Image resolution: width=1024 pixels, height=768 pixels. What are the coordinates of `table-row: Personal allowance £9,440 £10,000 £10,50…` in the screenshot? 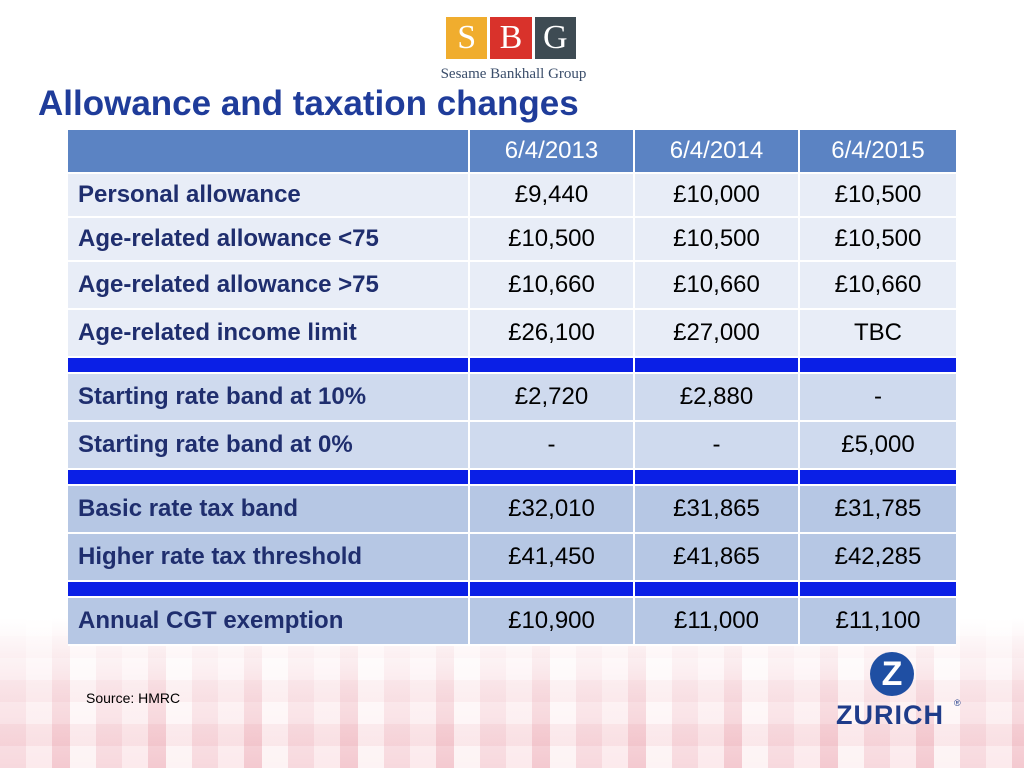 It's located at (512, 196).